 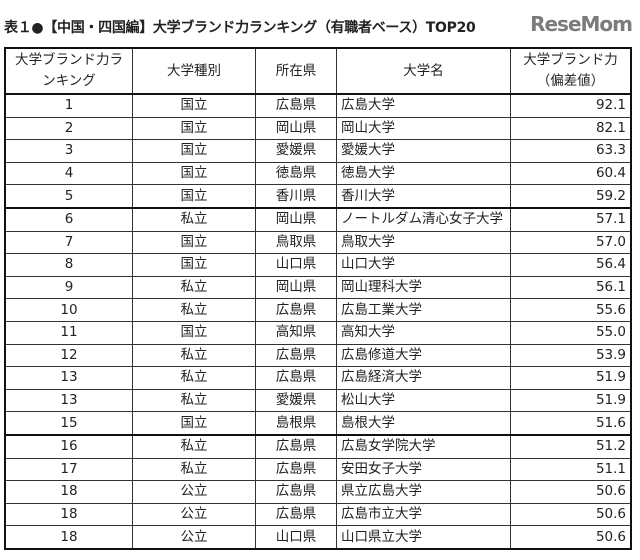 What do you see at coordinates (296, 71) in the screenshot?
I see `header-prefecture: 所在県` at bounding box center [296, 71].